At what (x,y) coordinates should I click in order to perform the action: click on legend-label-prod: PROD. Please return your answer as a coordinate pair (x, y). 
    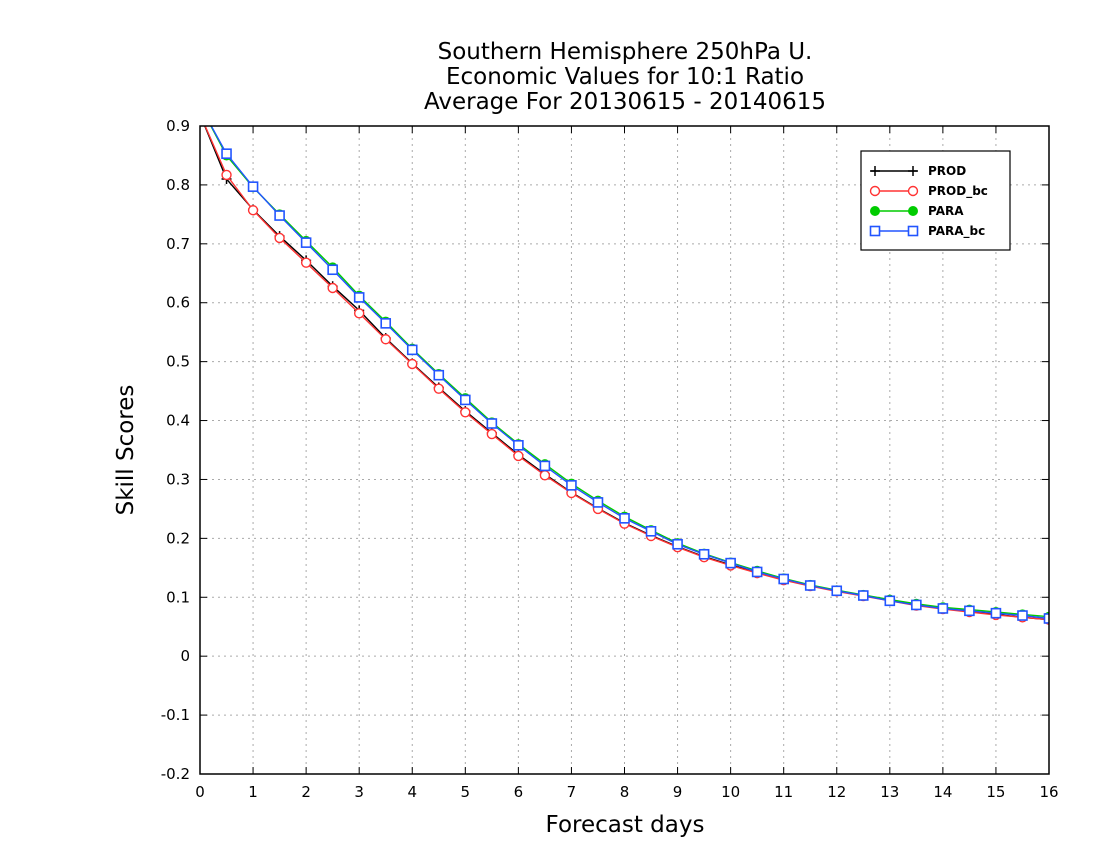
    Looking at the image, I should click on (947, 171).